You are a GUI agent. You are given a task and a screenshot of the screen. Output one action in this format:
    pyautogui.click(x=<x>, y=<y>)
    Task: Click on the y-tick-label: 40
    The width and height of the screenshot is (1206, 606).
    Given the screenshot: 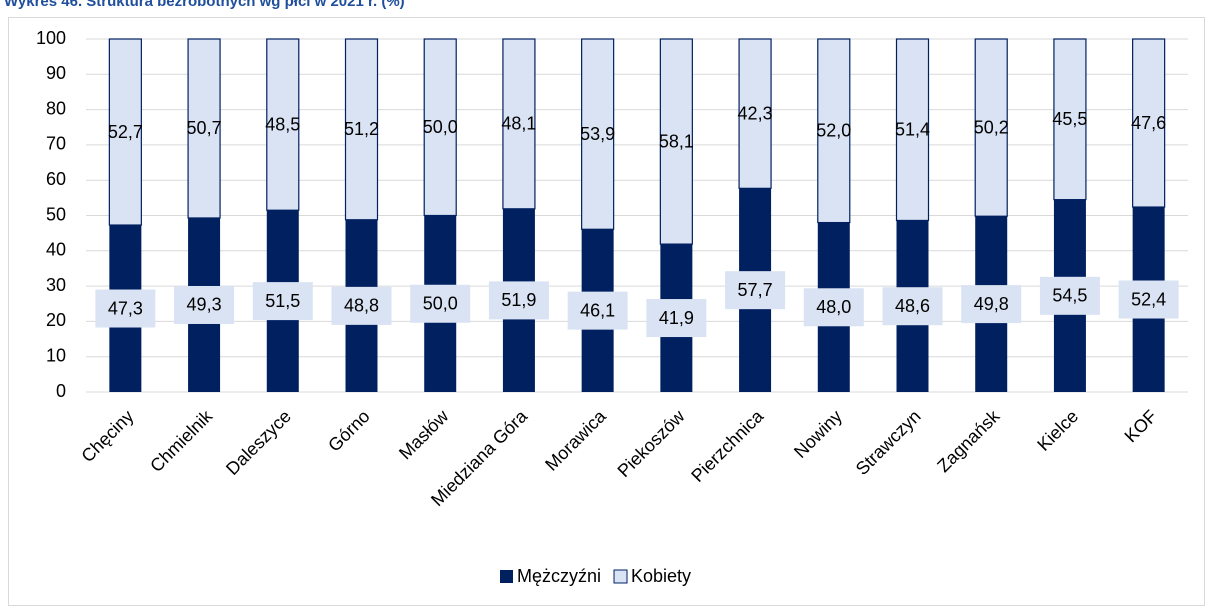 What is the action you would take?
    pyautogui.click(x=56, y=250)
    